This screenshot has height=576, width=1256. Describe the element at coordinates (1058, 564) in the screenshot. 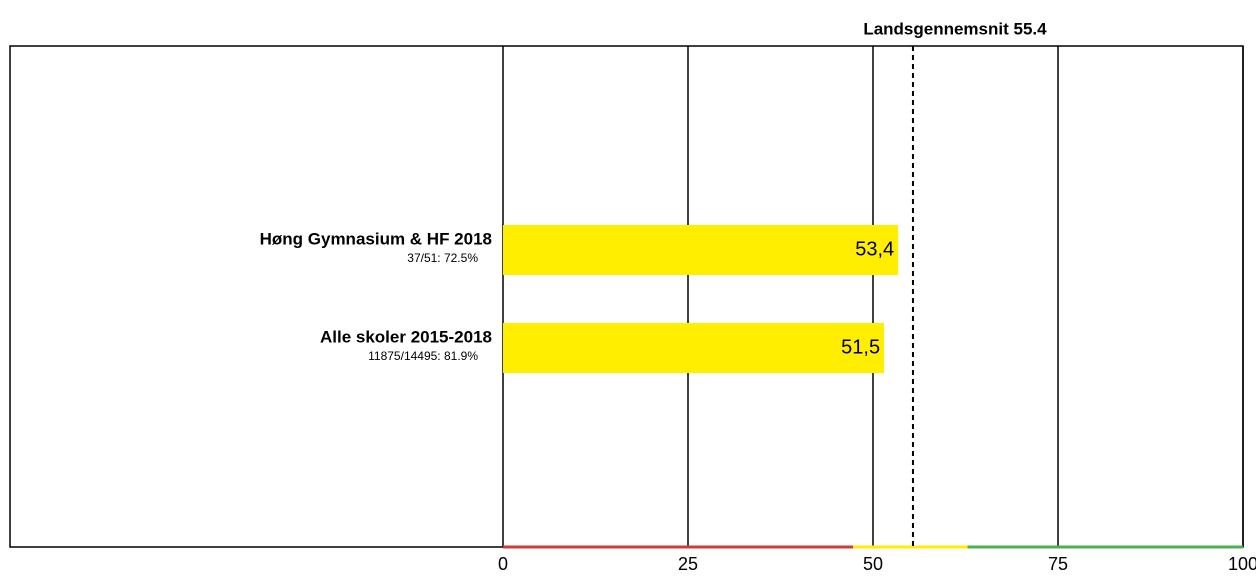

I see `x-tick-label: 75` at that location.